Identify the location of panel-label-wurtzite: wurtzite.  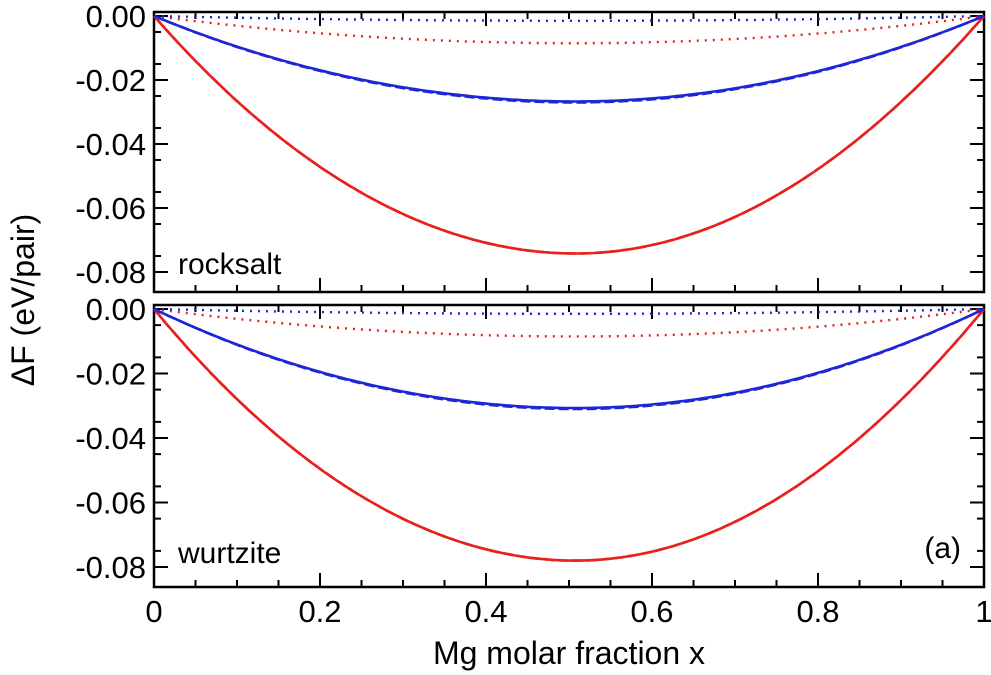
(229, 553).